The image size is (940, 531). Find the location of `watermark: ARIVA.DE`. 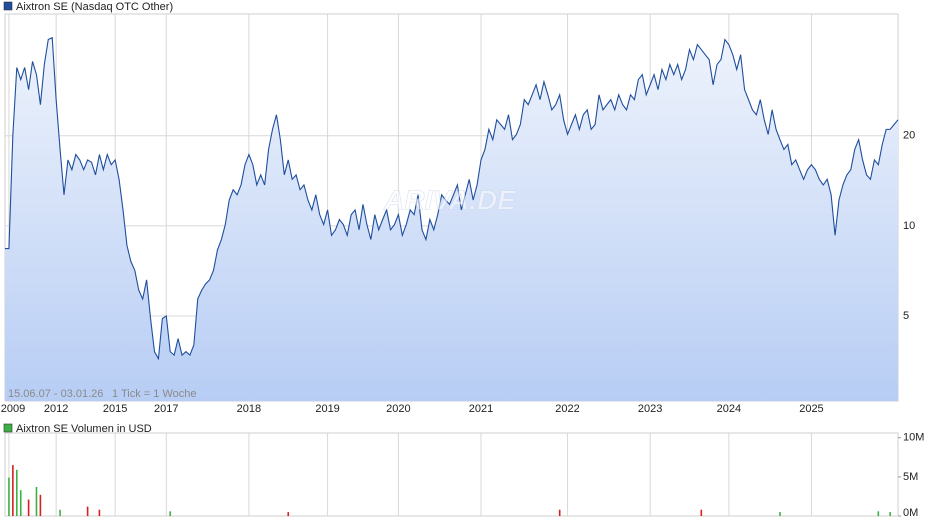

watermark: ARIVA.DE is located at coordinates (450, 199).